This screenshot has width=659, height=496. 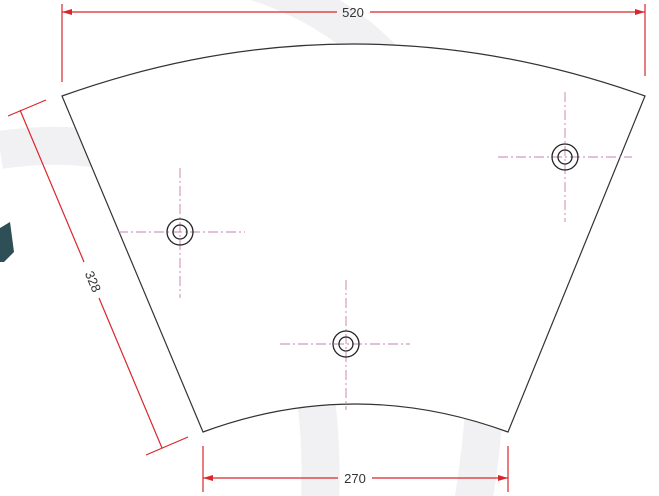 What do you see at coordinates (355, 469) in the screenshot?
I see `dimension-bottom: 270` at bounding box center [355, 469].